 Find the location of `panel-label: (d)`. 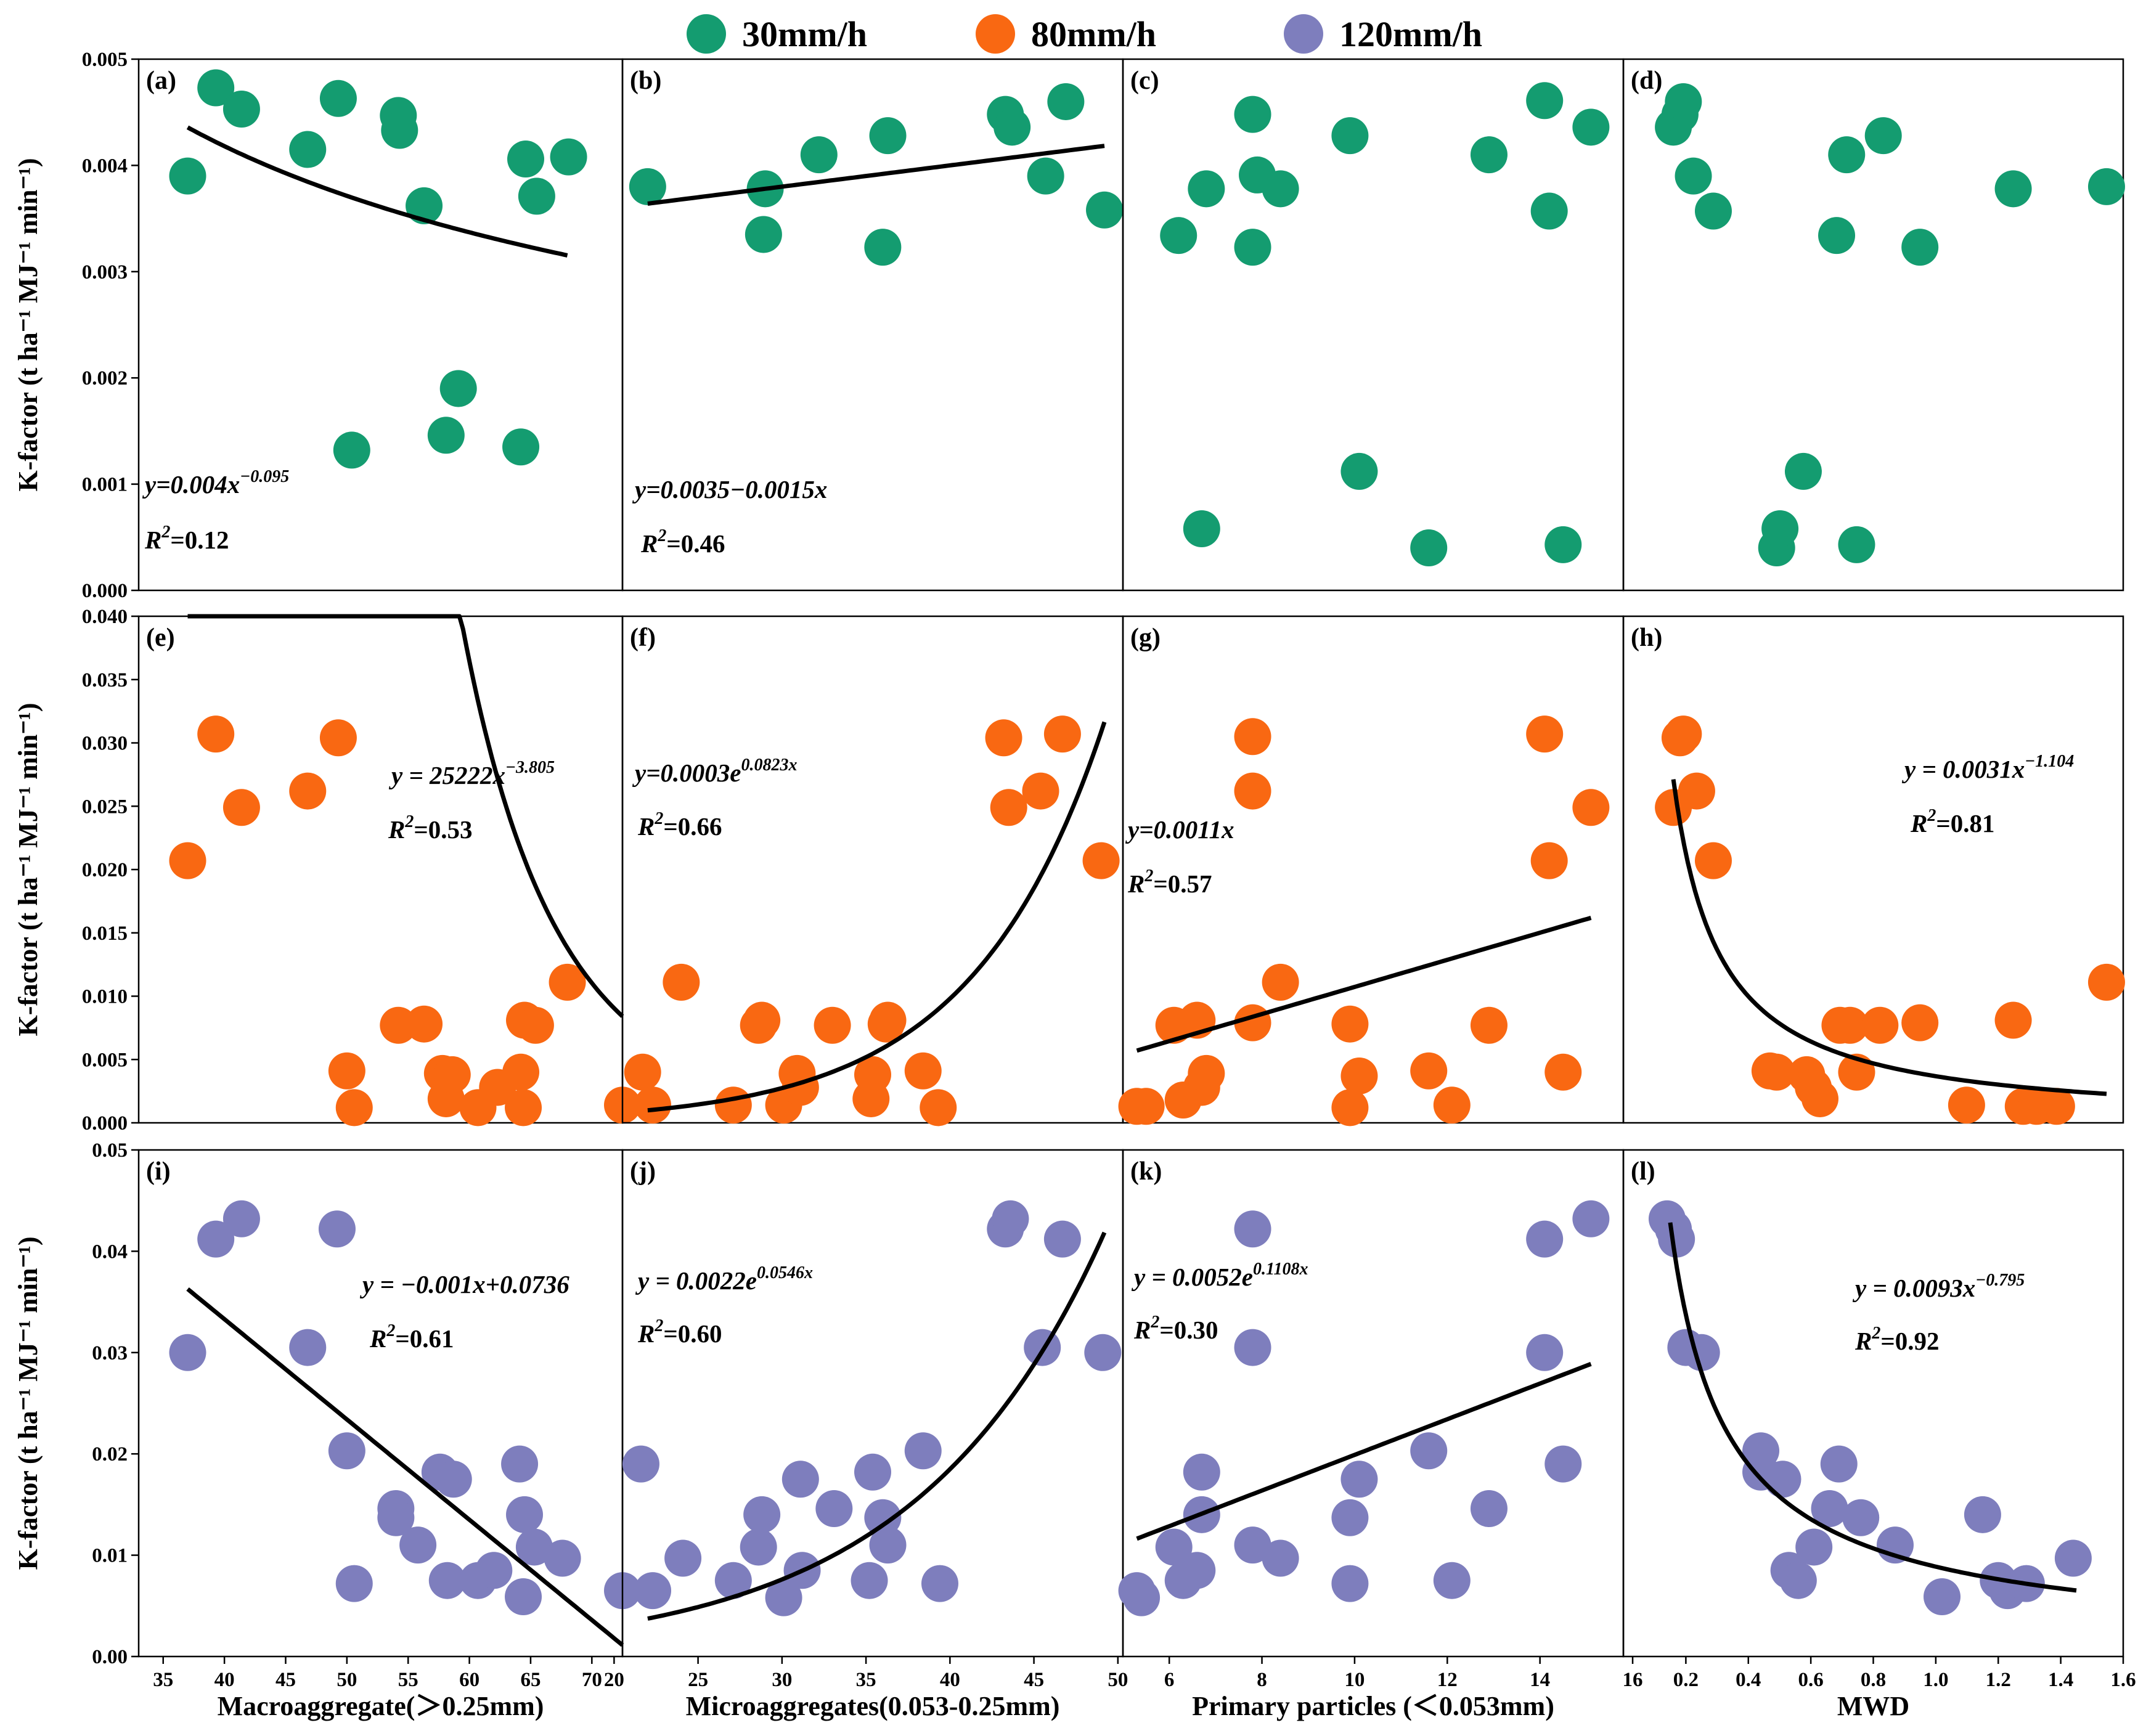

panel-label: (d) is located at coordinates (1646, 81).